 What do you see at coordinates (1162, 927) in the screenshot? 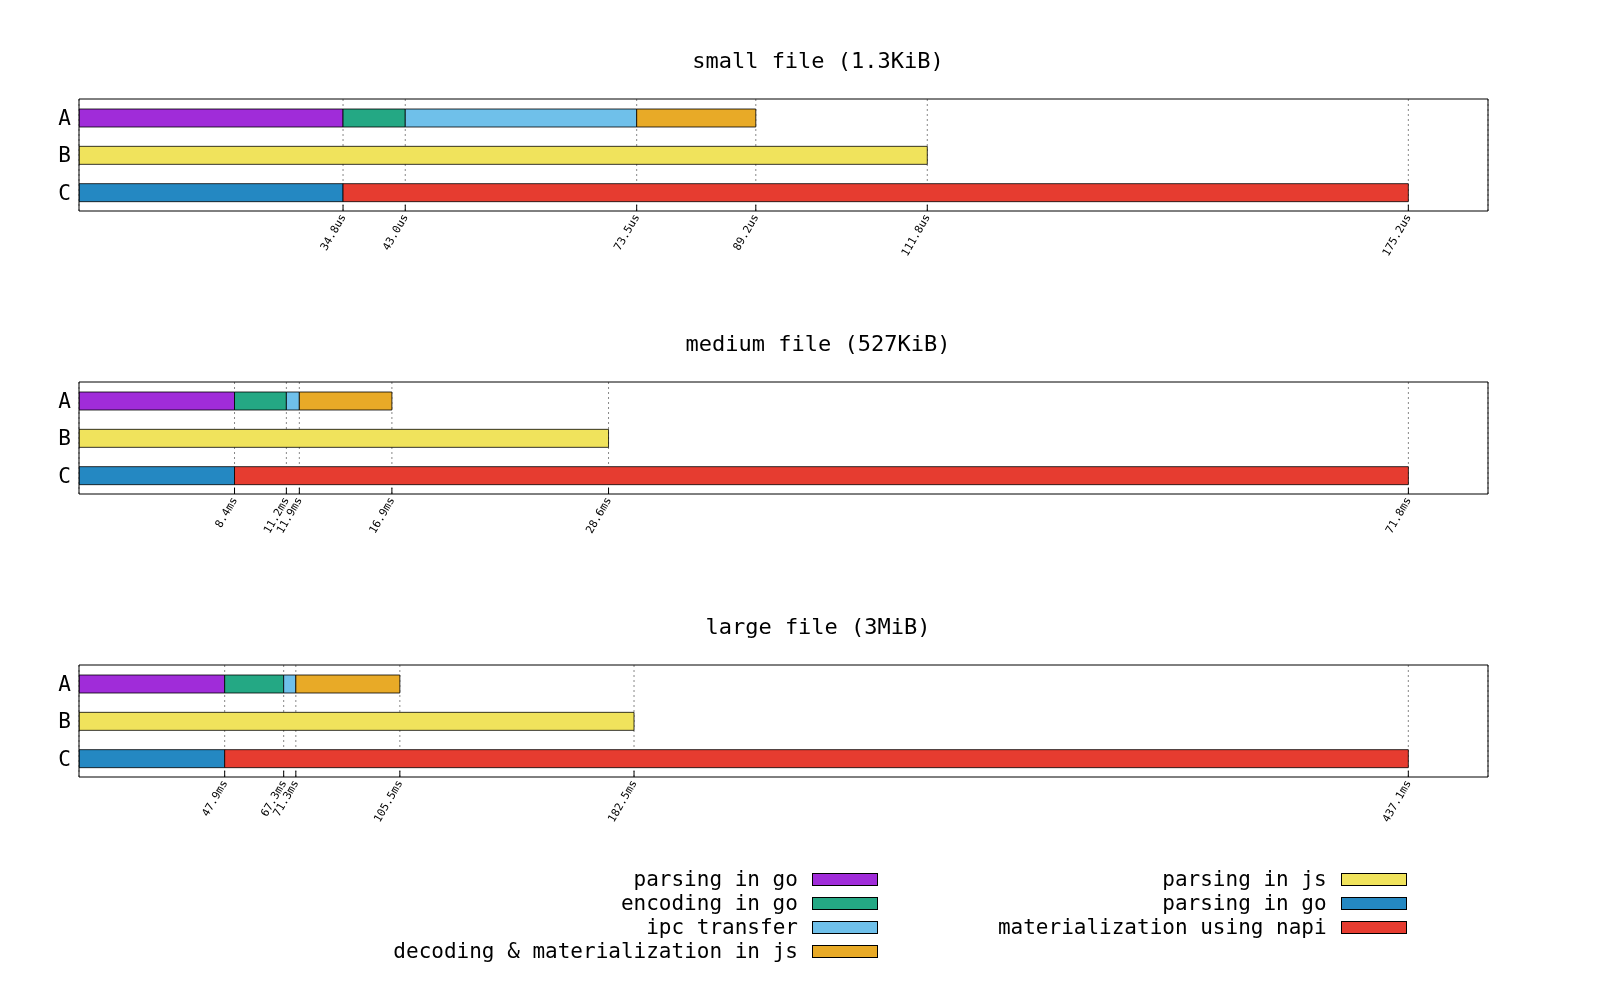
I see `legend-label: materialization using napi` at bounding box center [1162, 927].